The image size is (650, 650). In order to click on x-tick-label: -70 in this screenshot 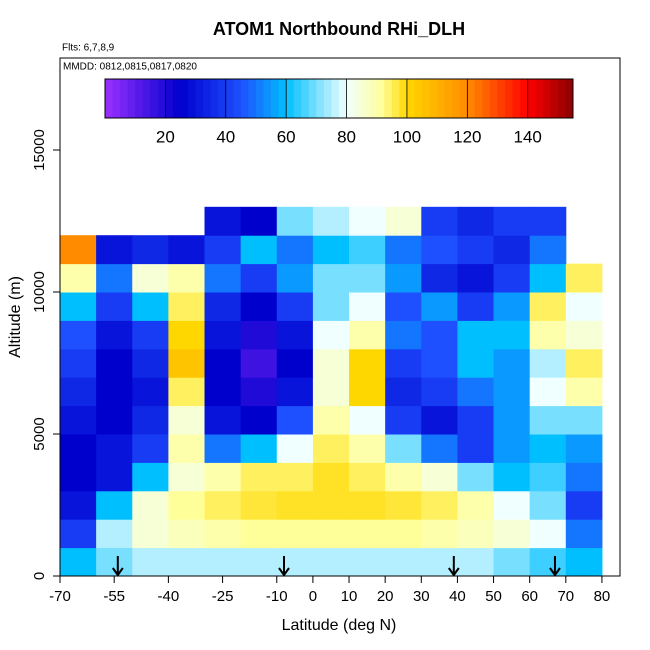, I will do `click(60, 596)`.